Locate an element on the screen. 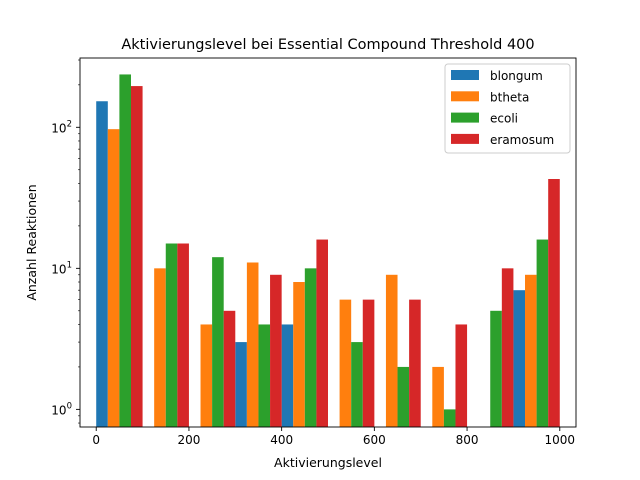 Image resolution: width=640 pixels, height=480 pixels. legend-swatch-blongum is located at coordinates (465, 75).